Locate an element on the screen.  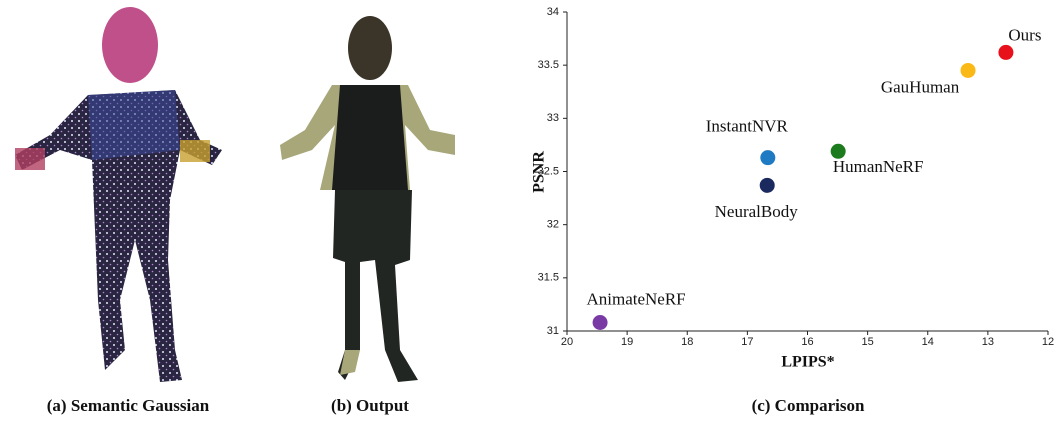
x-tick-label: 13 is located at coordinates (988, 342).